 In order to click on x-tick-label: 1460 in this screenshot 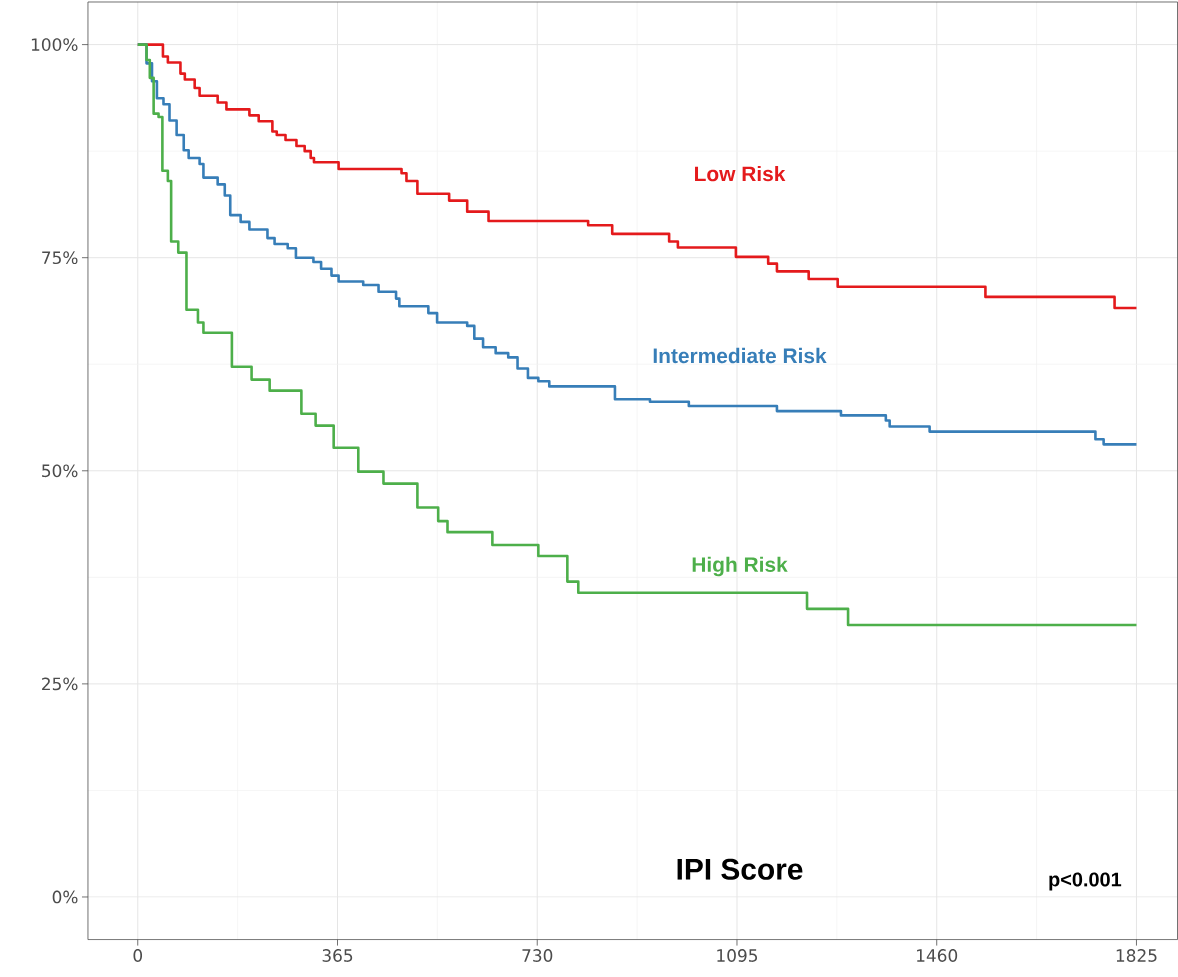, I will do `click(937, 956)`.